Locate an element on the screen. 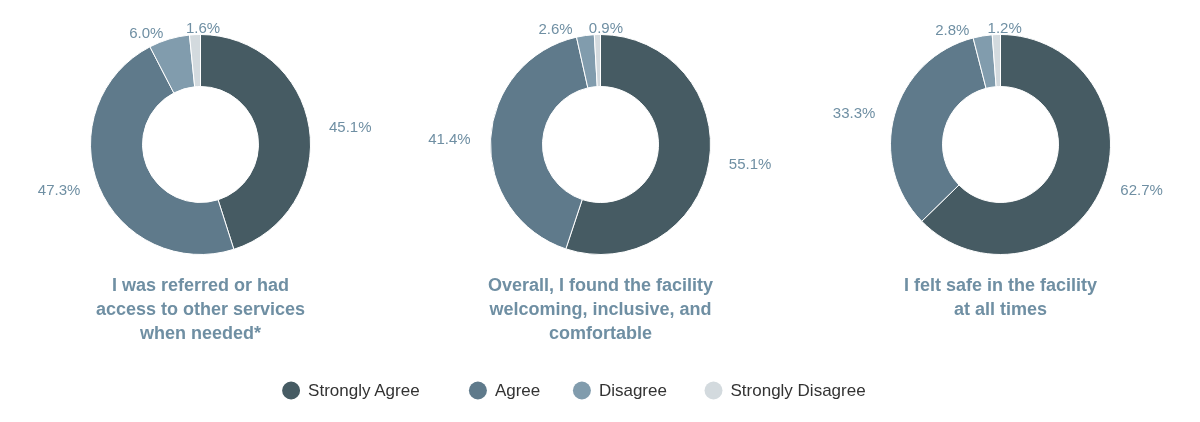 The image size is (1200, 422). text: I felt safe in the facility at all times is located at coordinates (1000, 297).